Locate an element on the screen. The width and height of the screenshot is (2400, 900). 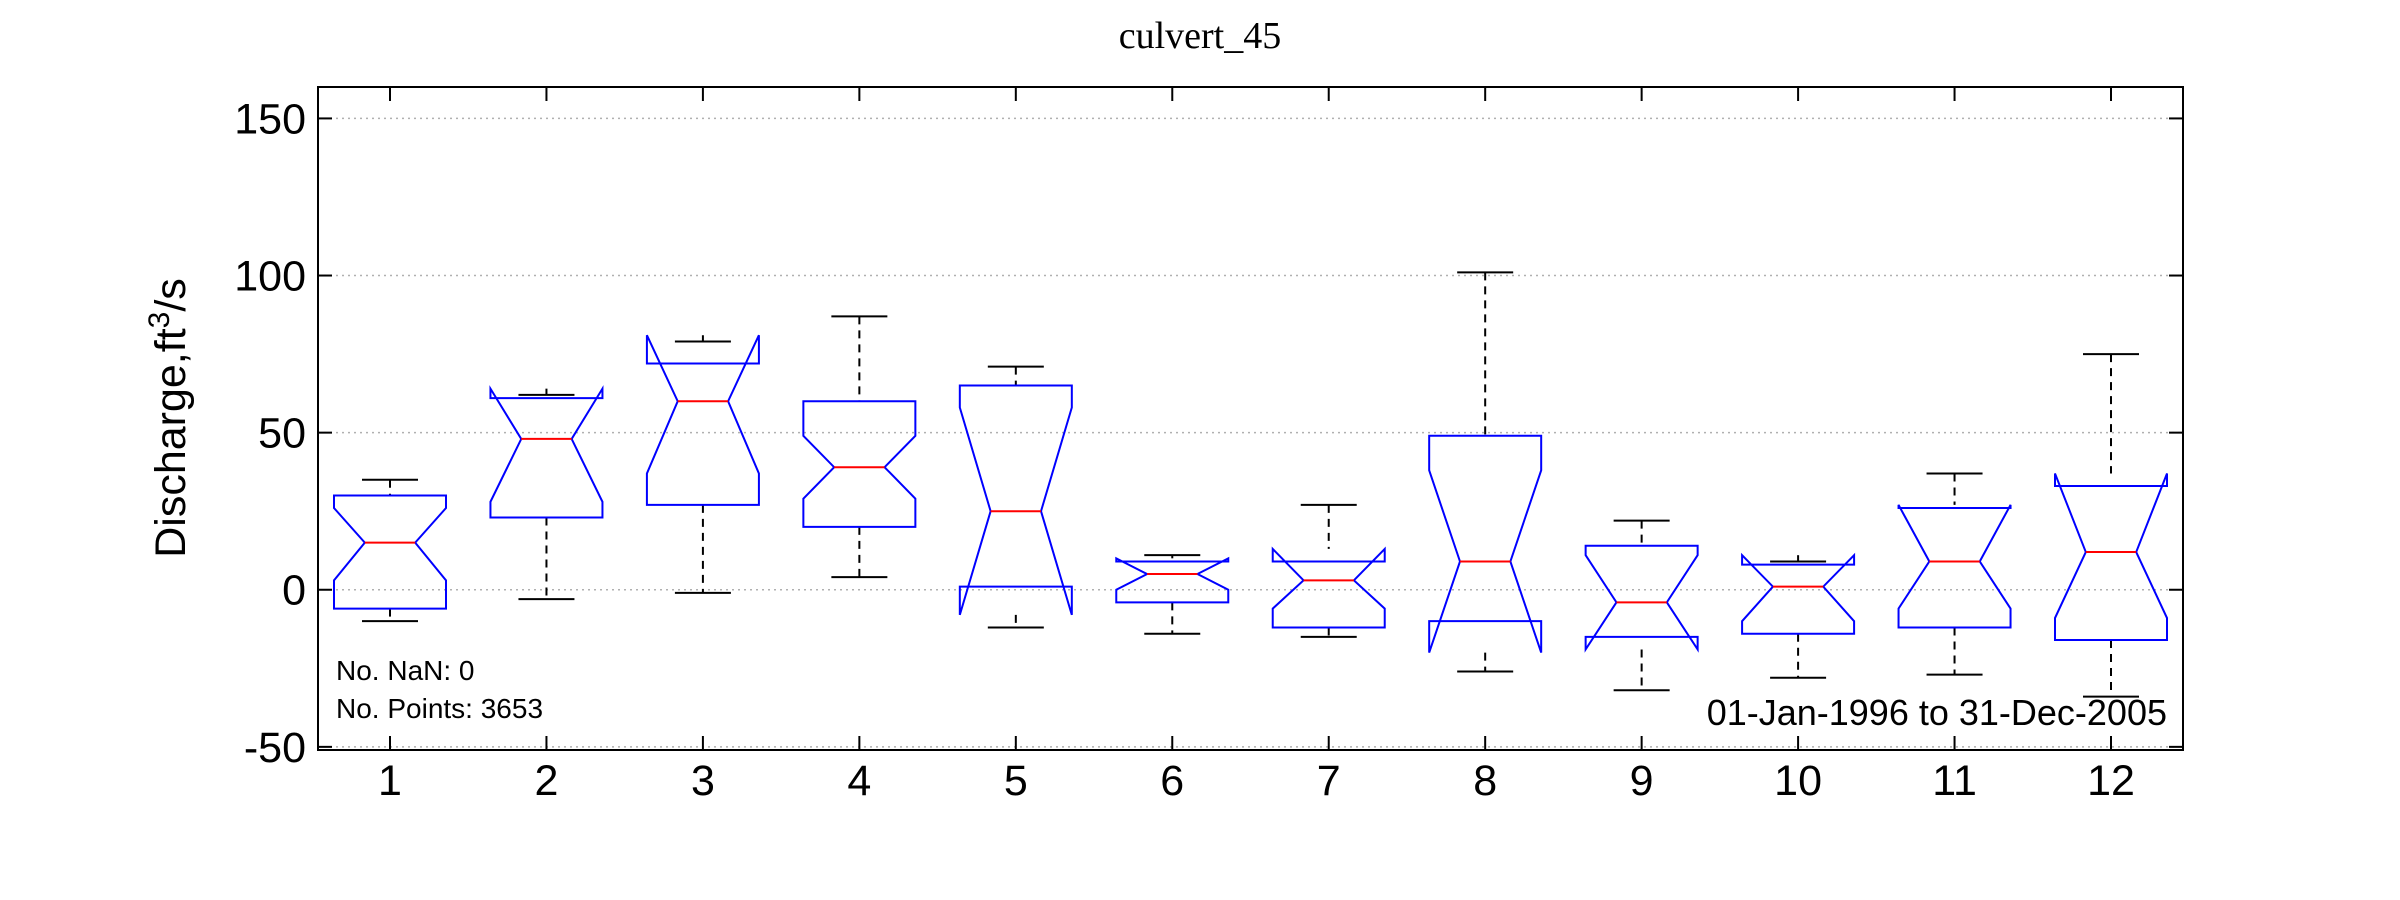
x-tick-label: 9 is located at coordinates (1642, 781).